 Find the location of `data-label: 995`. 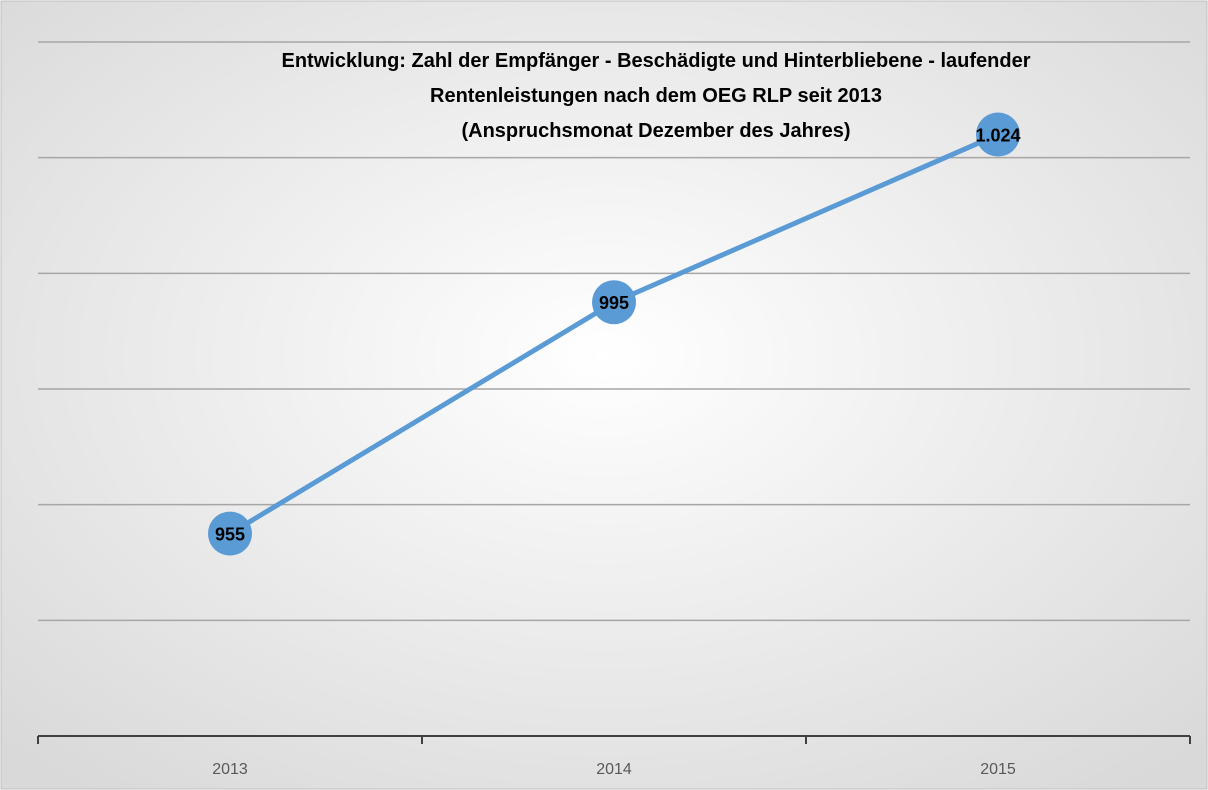

data-label: 995 is located at coordinates (614, 303).